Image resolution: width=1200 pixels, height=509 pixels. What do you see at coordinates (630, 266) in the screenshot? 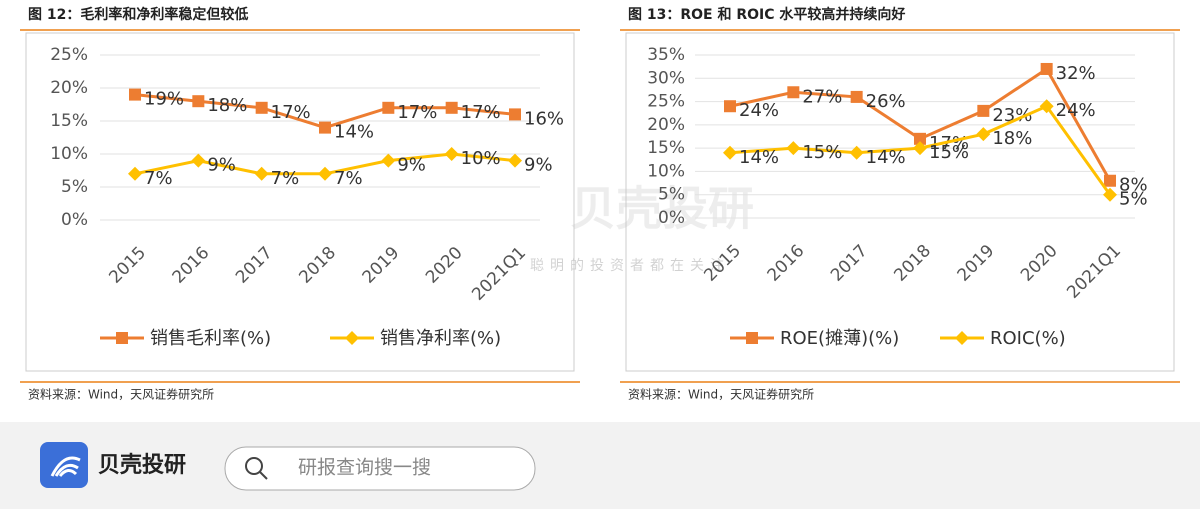
I see `watermark-slogan: 聪明的投资者都在关注` at bounding box center [630, 266].